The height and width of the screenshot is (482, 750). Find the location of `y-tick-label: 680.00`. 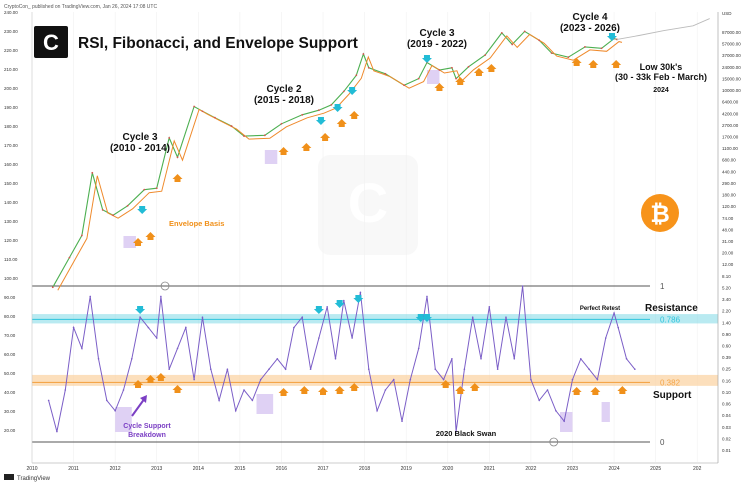

y-tick-label: 680.00 is located at coordinates (729, 160).